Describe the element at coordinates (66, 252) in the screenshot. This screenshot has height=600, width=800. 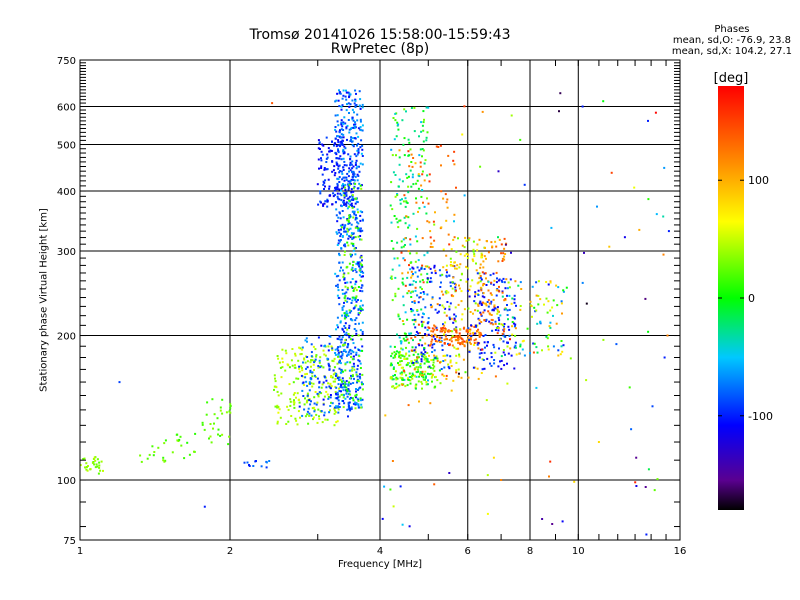
I see `y-tick-label: 300` at that location.